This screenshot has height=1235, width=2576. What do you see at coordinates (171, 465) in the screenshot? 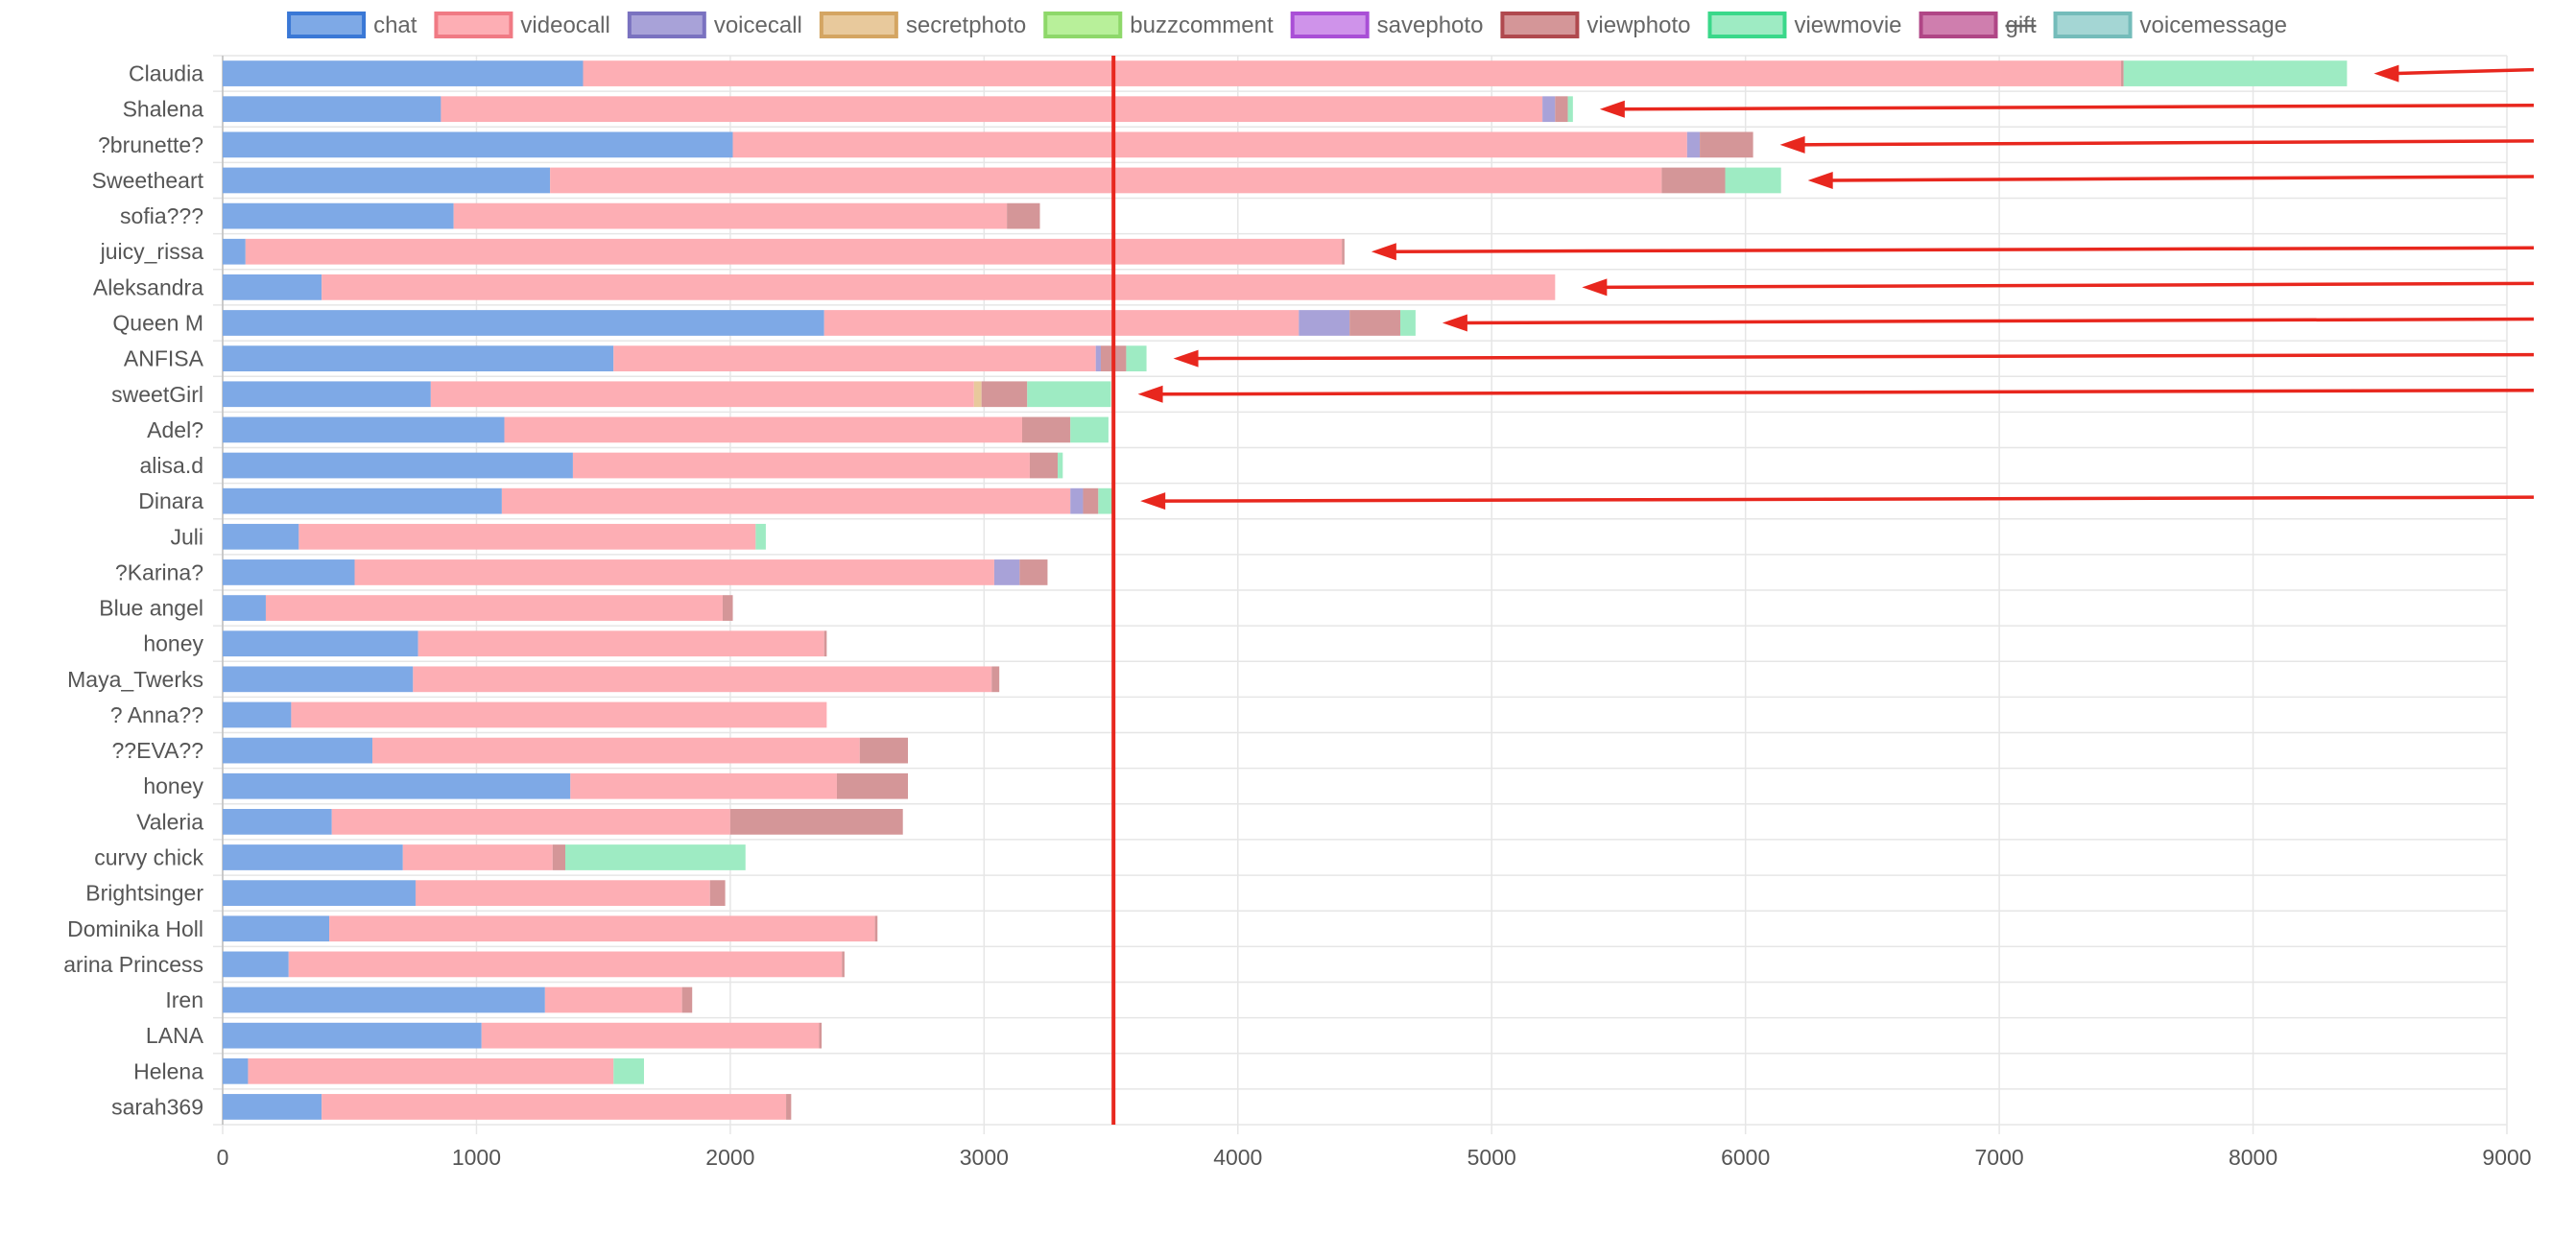
I see `category-label: alisa.d` at bounding box center [171, 465].